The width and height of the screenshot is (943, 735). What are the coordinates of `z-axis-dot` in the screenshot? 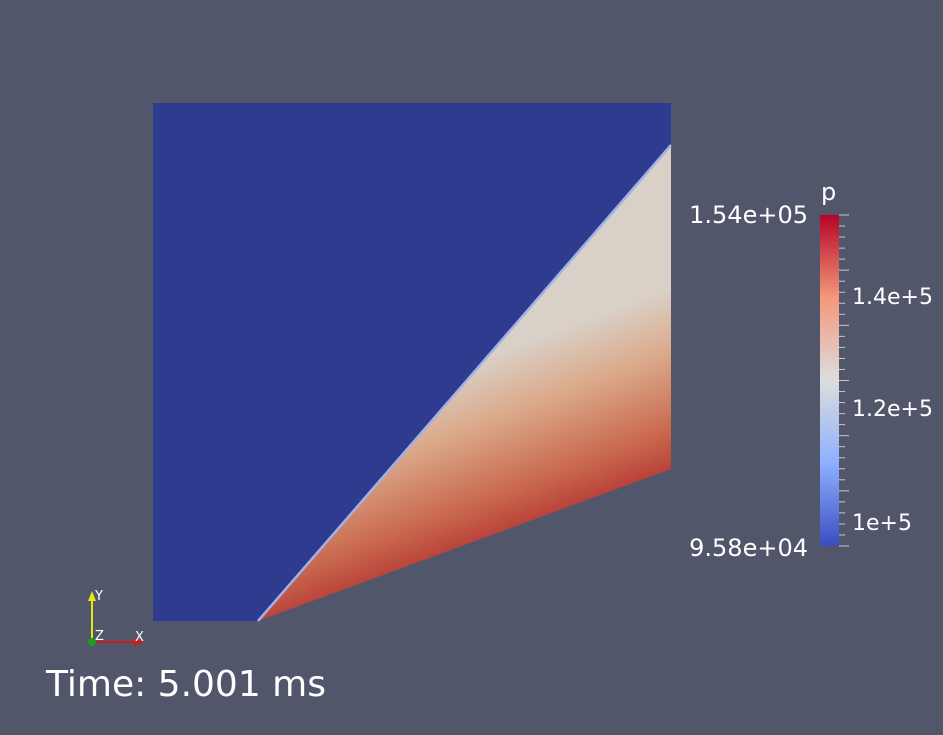 It's located at (92, 642).